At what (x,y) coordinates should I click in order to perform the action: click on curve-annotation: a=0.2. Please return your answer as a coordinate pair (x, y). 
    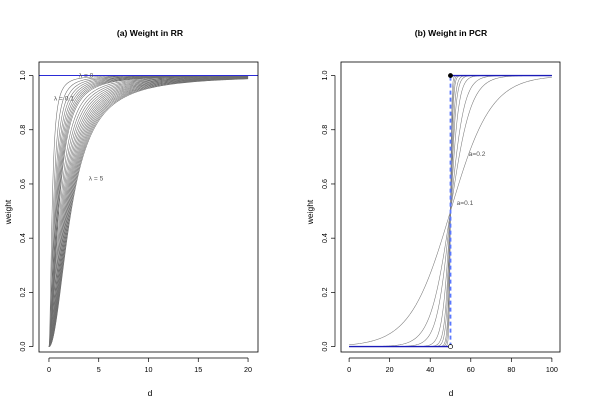
    Looking at the image, I should click on (477, 154).